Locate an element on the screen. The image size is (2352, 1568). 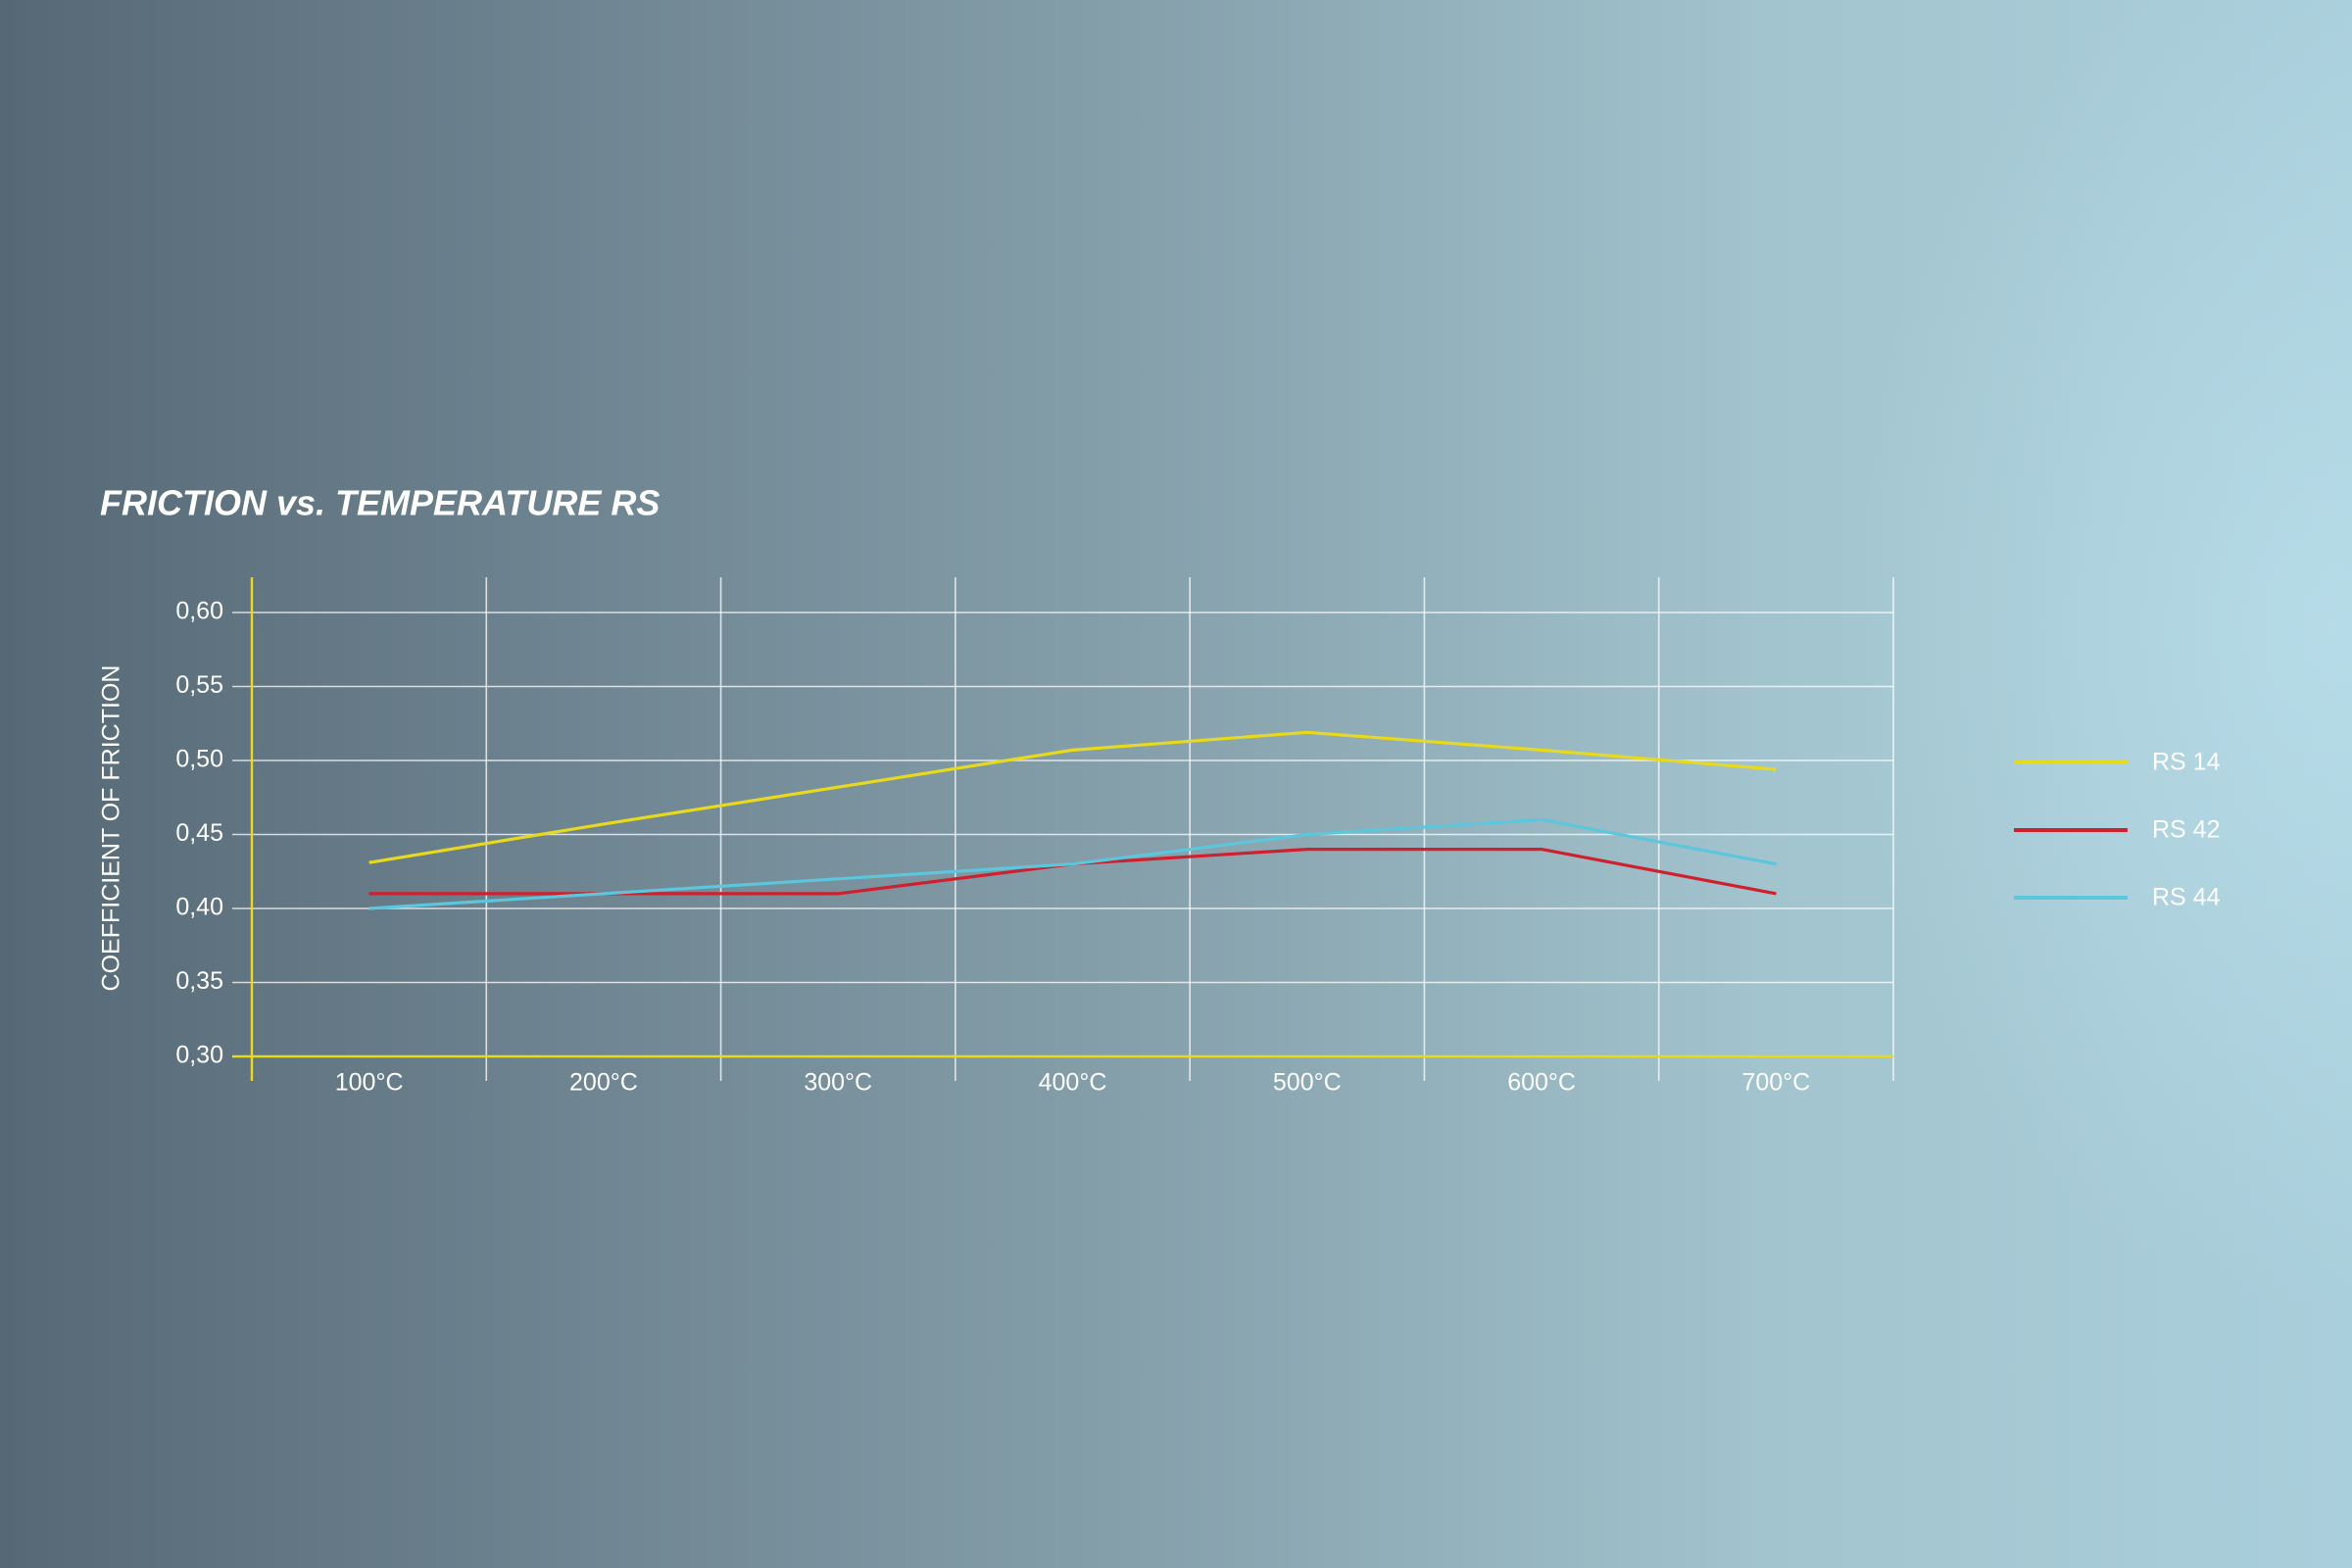
legend-label: RS 42 is located at coordinates (2186, 830).